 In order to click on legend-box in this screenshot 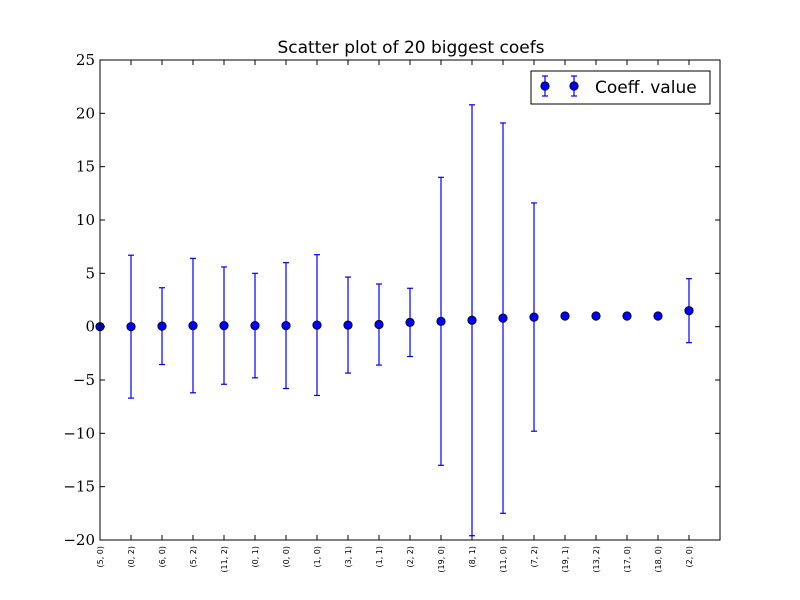, I will do `click(620, 87)`.